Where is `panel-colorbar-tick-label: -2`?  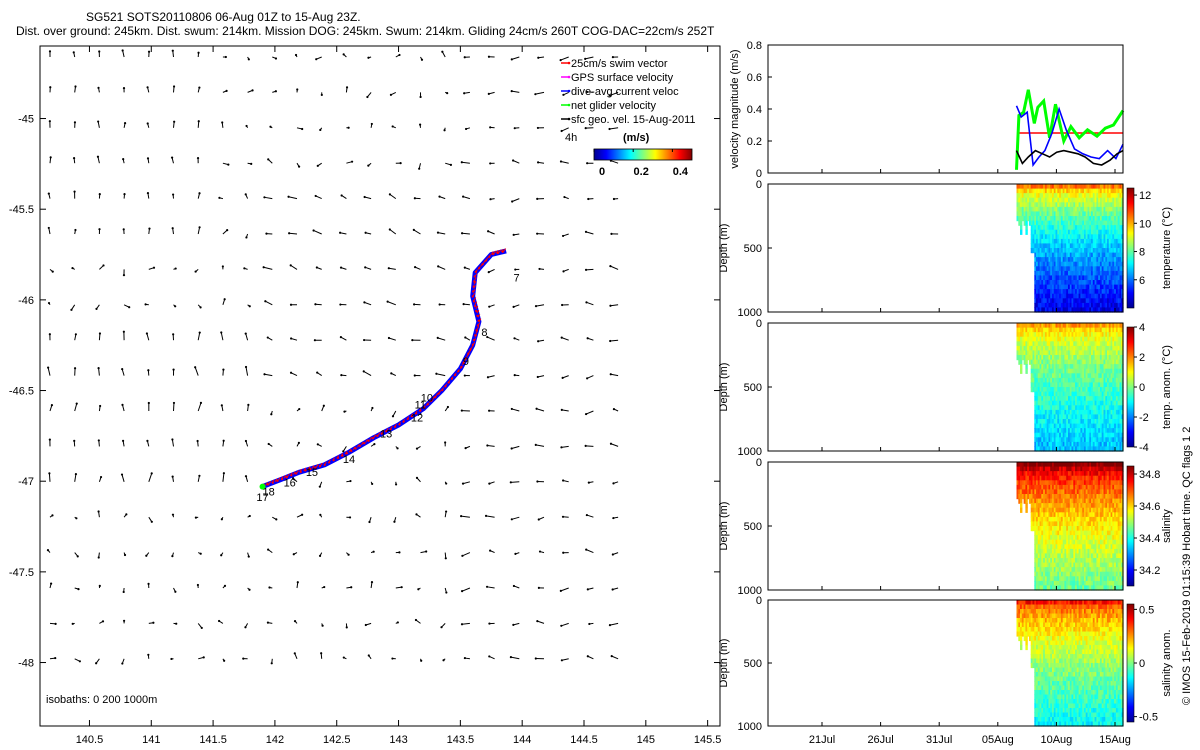
panel-colorbar-tick-label: -2 is located at coordinates (1144, 418).